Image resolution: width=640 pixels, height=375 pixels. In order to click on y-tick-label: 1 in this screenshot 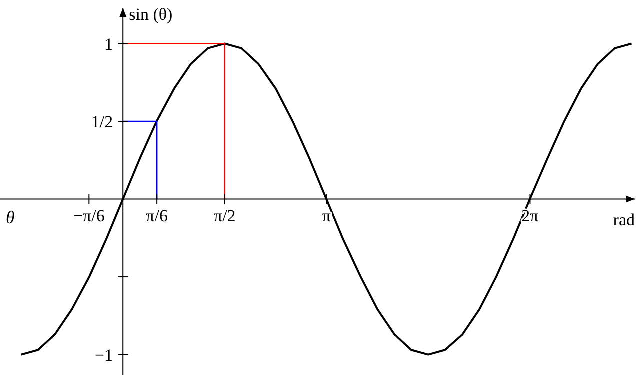, I will do `click(109, 44)`.